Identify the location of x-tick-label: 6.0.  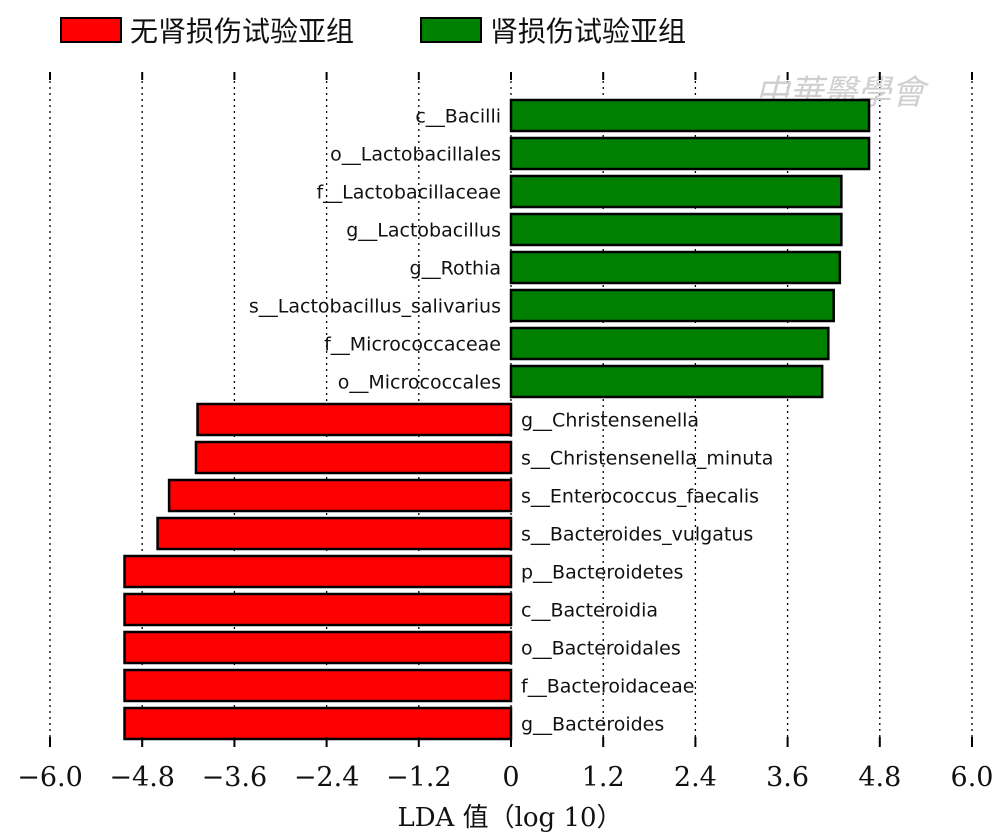
(972, 777).